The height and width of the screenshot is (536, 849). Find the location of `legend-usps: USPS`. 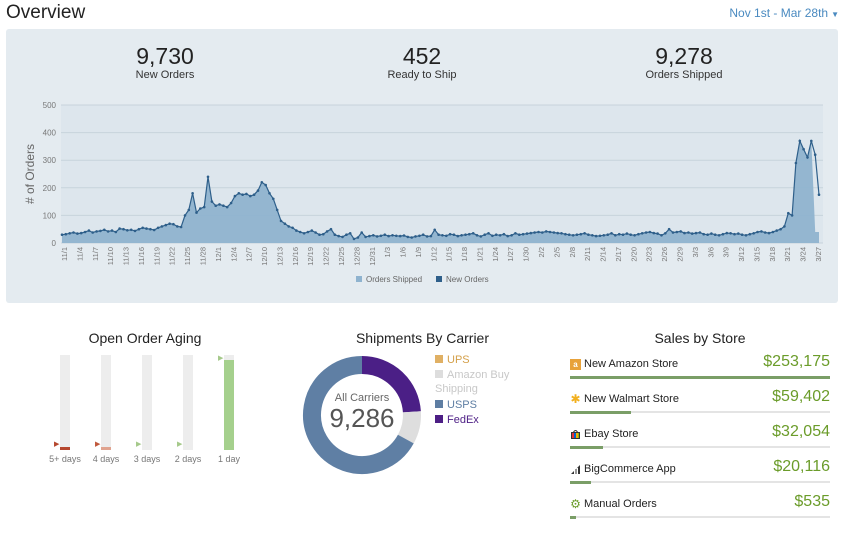

legend-usps: USPS is located at coordinates (456, 405).